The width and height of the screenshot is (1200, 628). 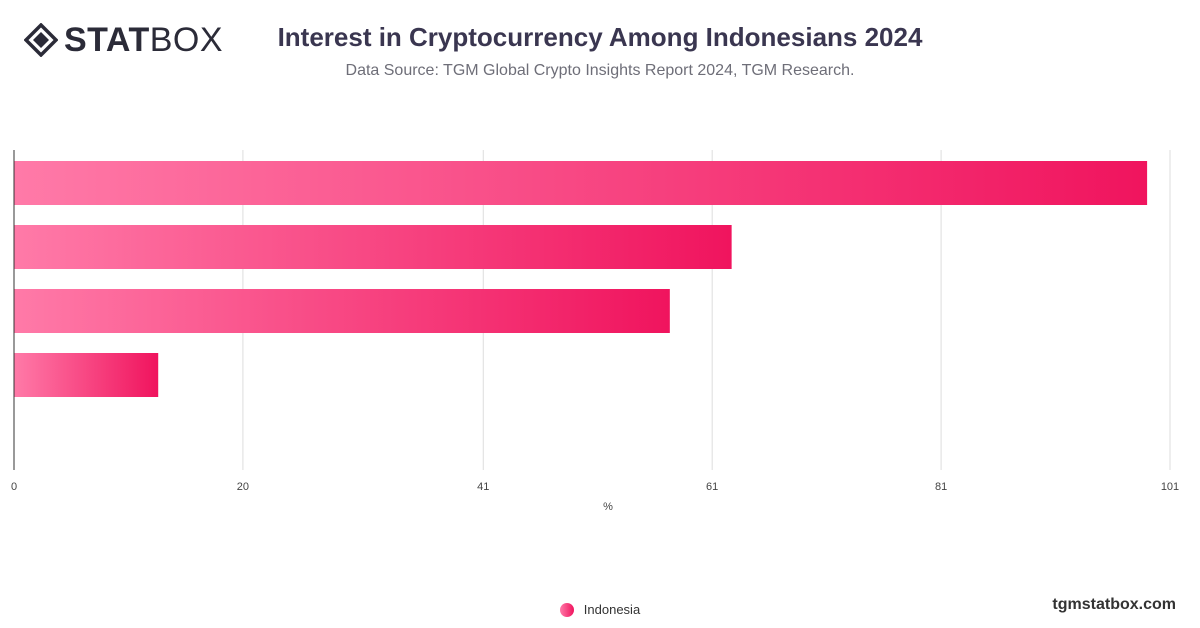 What do you see at coordinates (566, 609) in the screenshot?
I see `legend-swatch-indonesia` at bounding box center [566, 609].